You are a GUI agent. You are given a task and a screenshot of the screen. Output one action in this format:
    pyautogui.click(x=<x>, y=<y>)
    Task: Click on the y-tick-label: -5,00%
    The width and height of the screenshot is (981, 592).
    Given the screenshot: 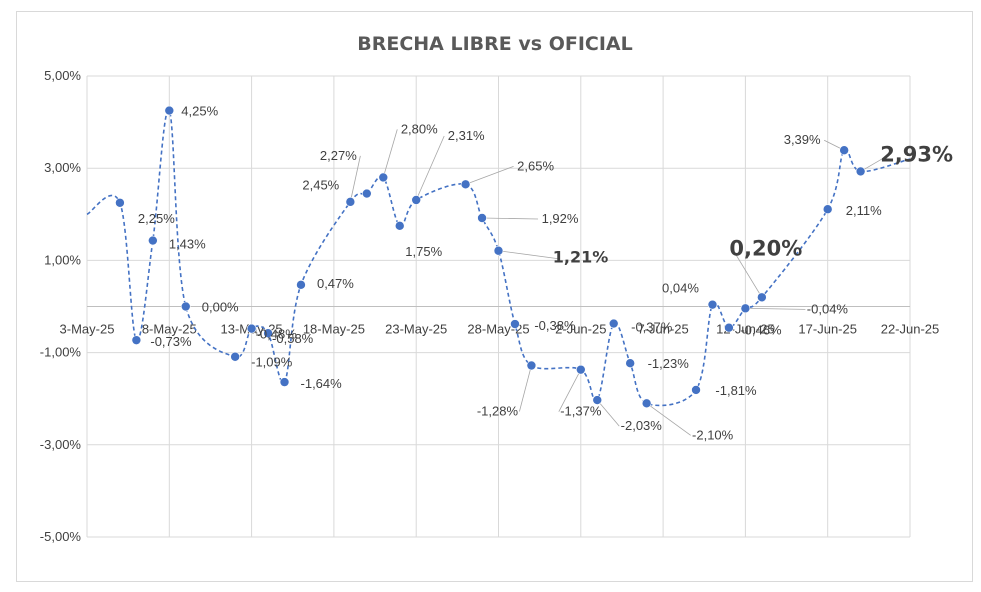 What is the action you would take?
    pyautogui.click(x=61, y=536)
    